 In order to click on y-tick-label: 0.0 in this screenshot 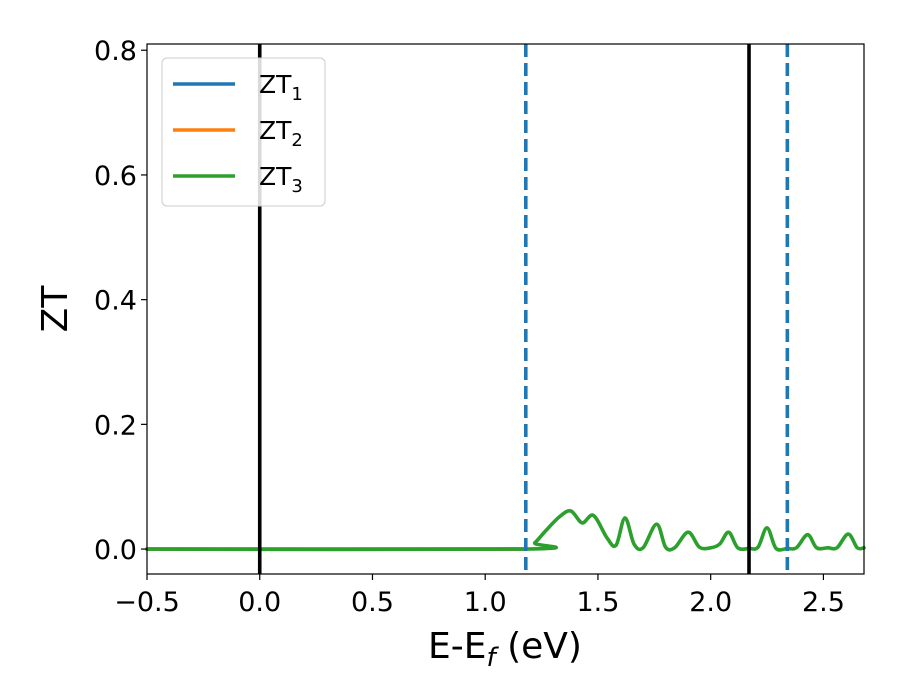, I will do `click(115, 550)`.